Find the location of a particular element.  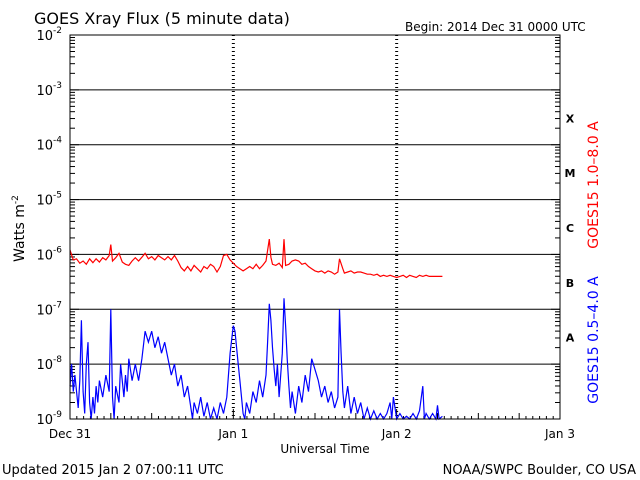

y-tick-label: 10⁻⁴ is located at coordinates (49, 145).